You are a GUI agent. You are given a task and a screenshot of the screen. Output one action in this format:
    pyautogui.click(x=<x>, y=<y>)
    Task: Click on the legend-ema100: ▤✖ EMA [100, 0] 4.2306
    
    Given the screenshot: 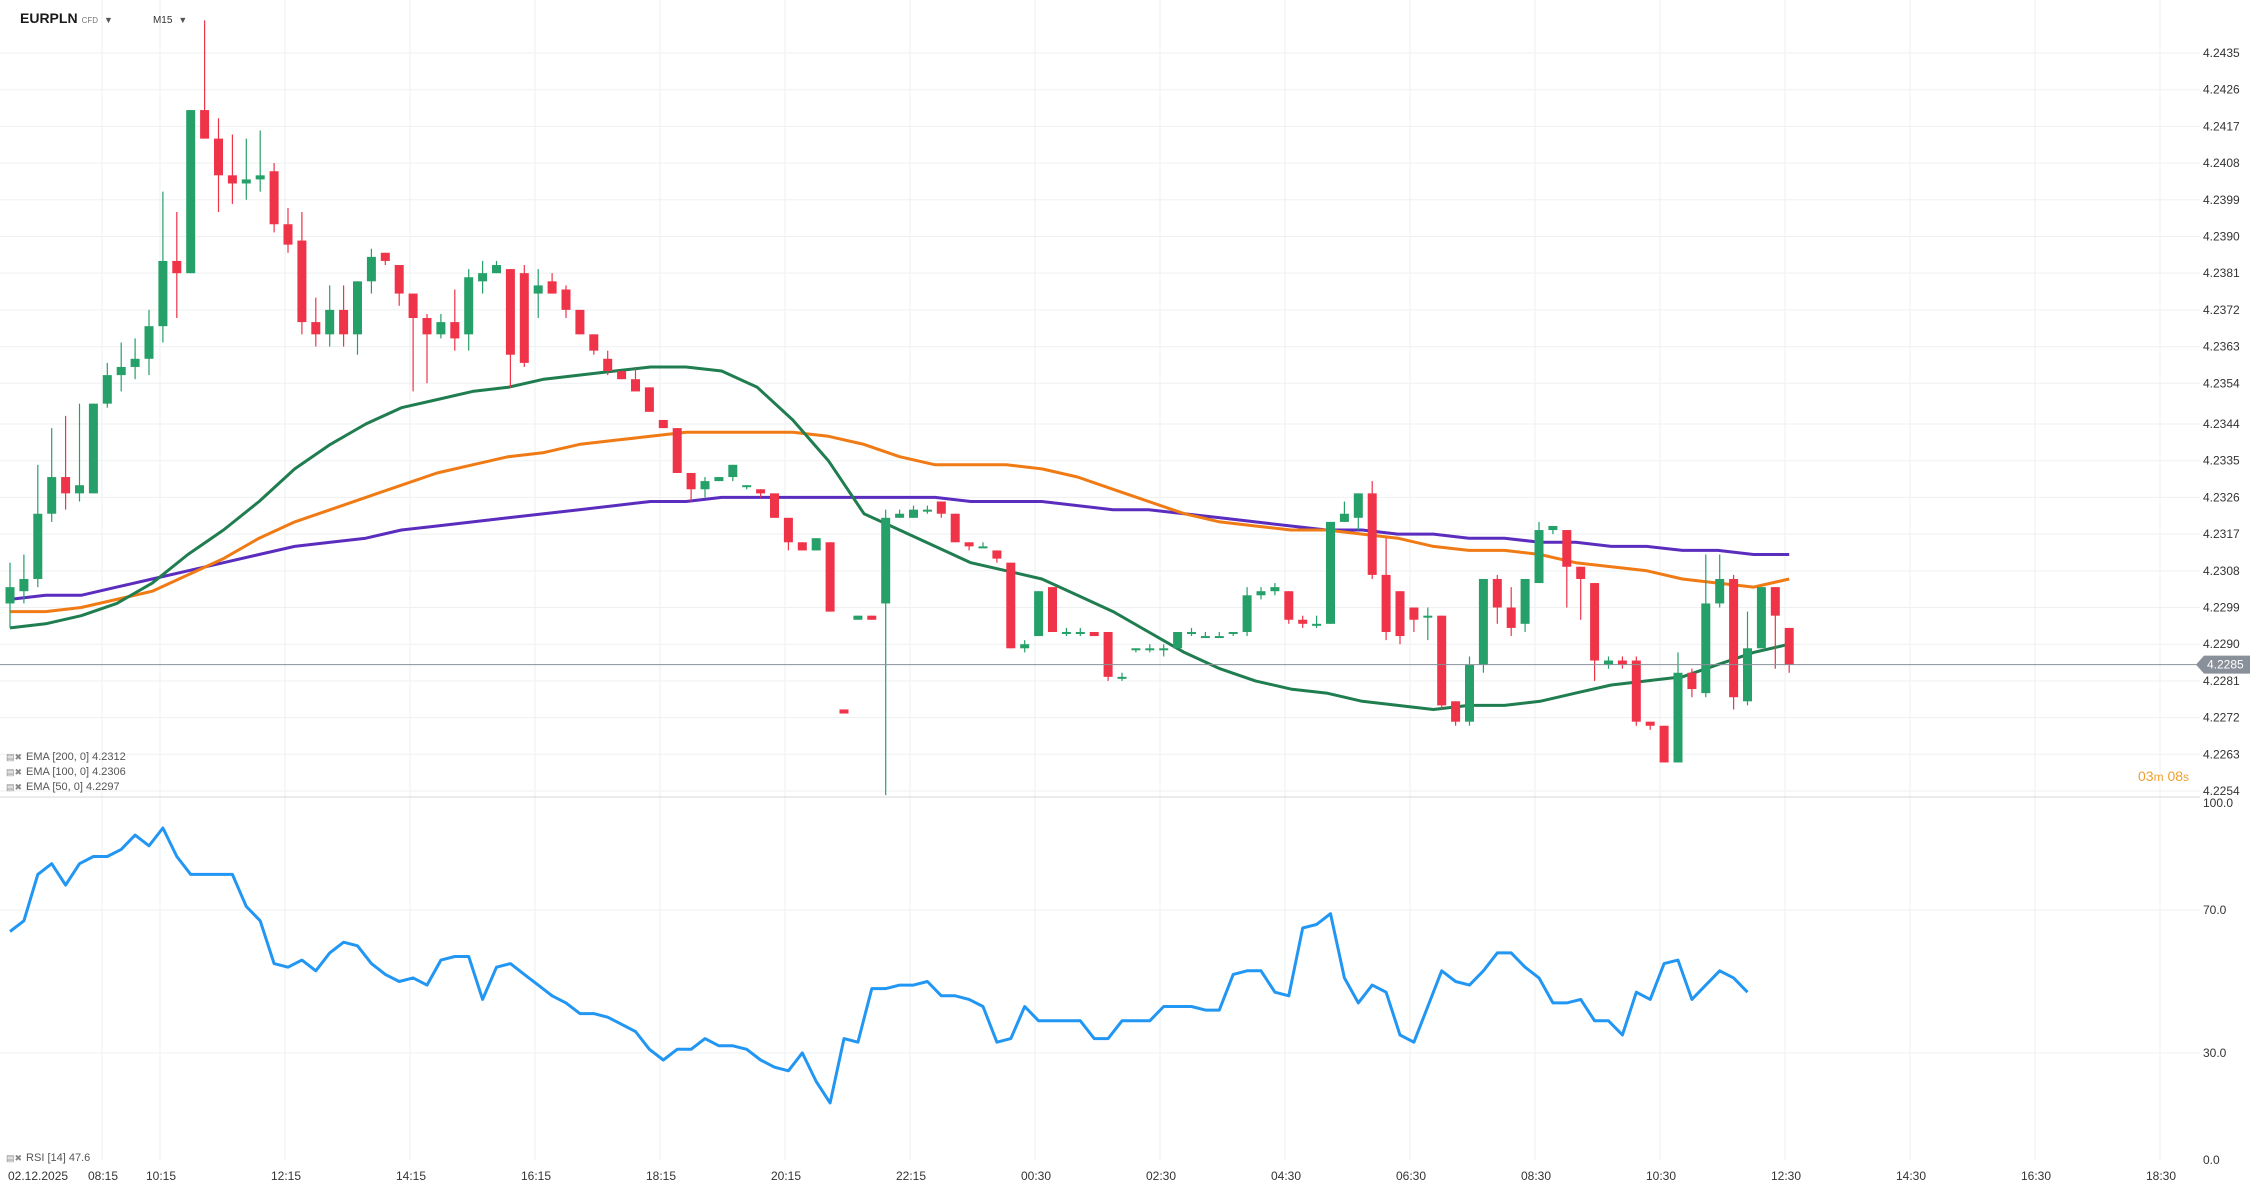 What is the action you would take?
    pyautogui.click(x=66, y=772)
    